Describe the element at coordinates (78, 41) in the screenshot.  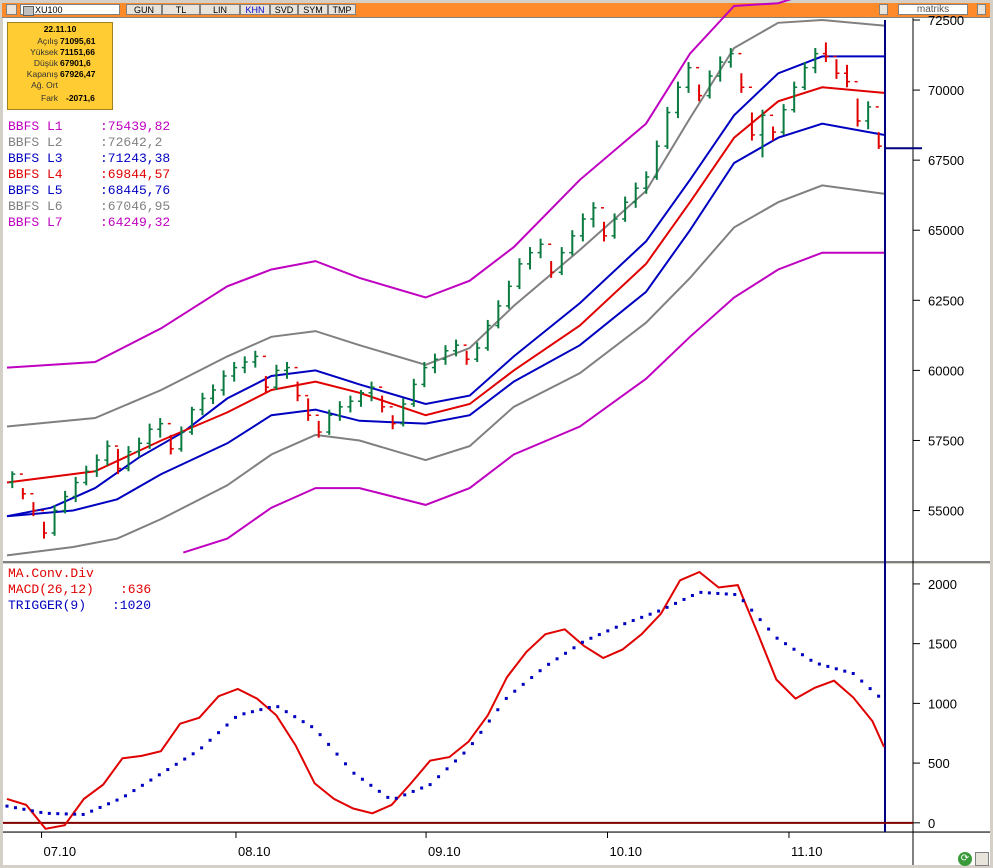
I see `info-value: 71095,61` at that location.